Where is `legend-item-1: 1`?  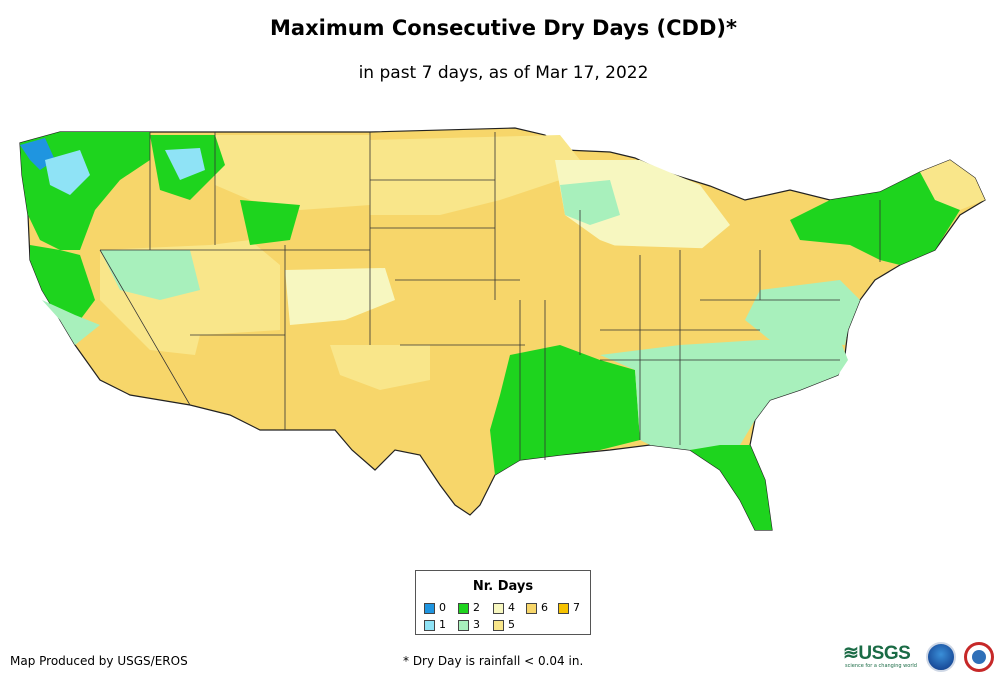 legend-item-1: 1 is located at coordinates (435, 624).